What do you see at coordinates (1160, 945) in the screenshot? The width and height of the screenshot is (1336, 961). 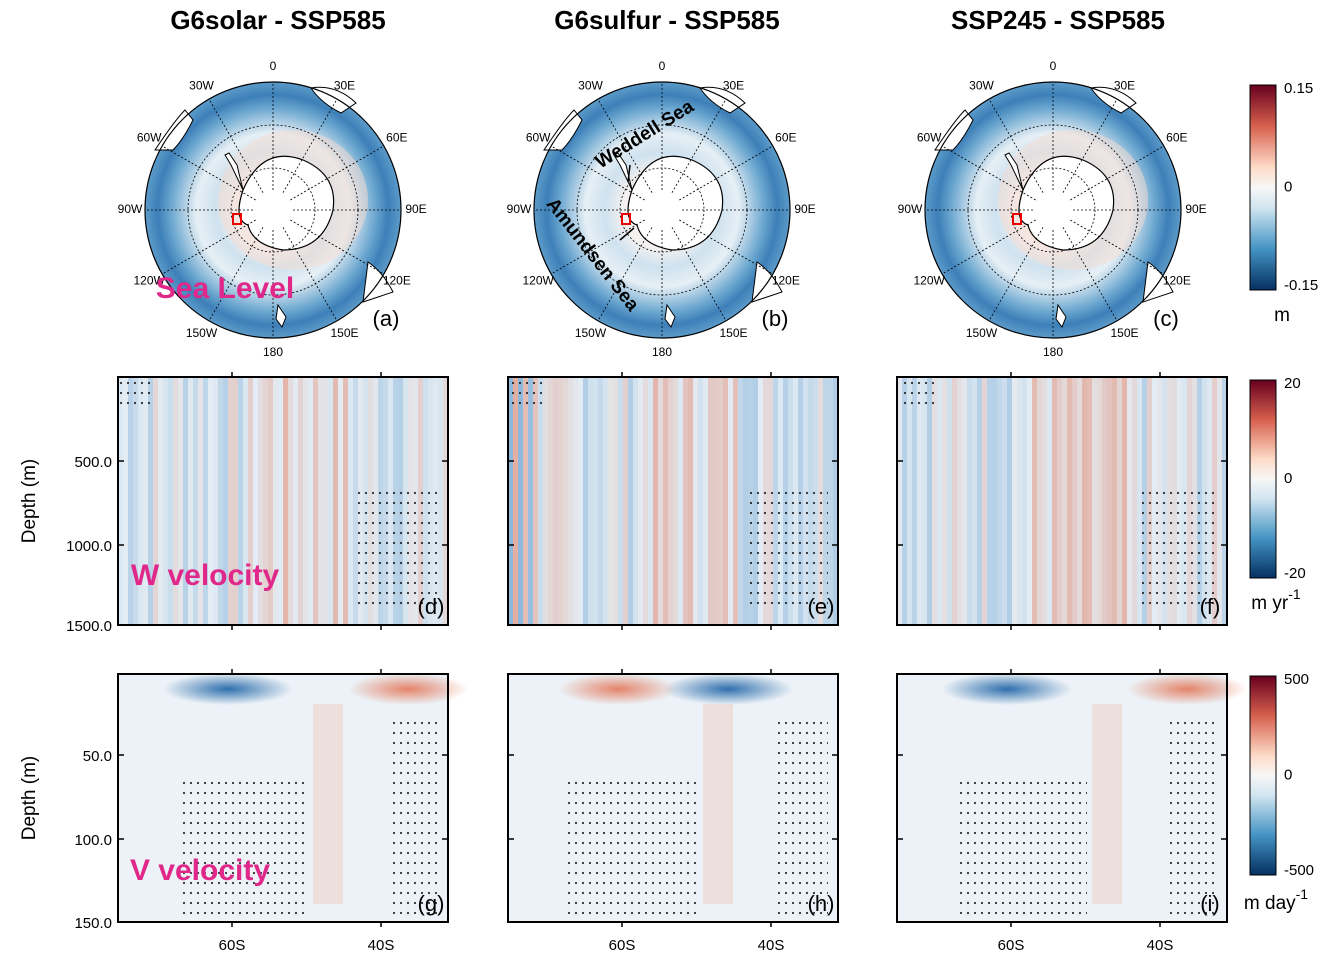 I see `latitude-tick-label: 40S` at bounding box center [1160, 945].